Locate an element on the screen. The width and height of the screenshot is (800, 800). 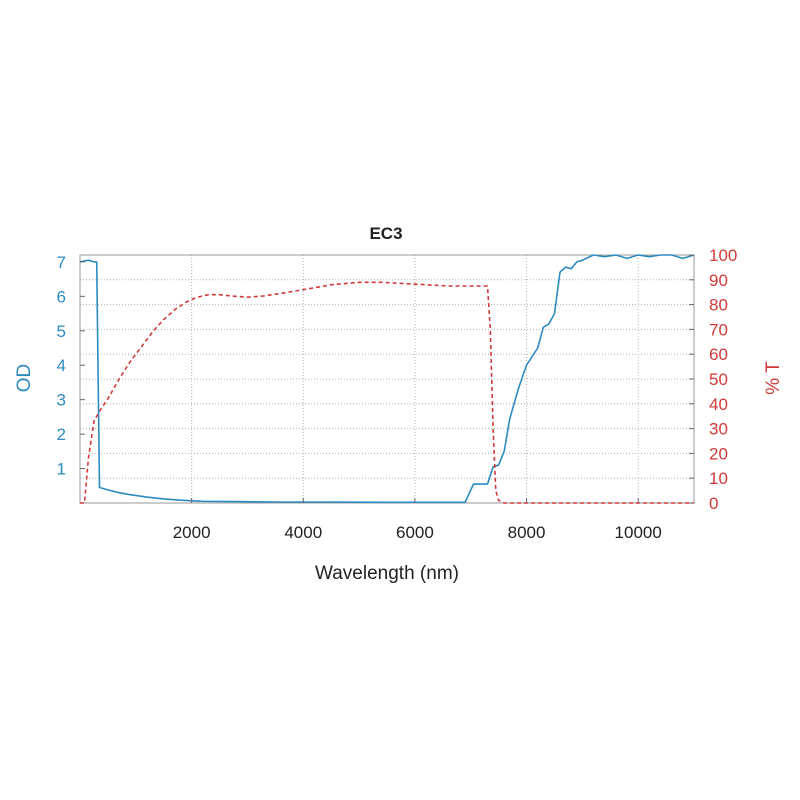
y-right-tick-label: 20 is located at coordinates (718, 453).